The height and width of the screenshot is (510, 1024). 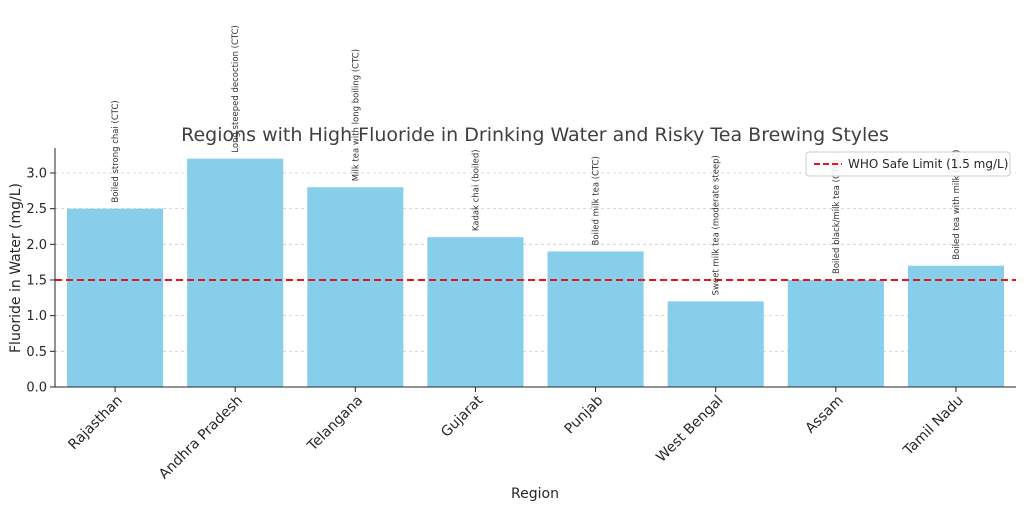 I want to click on y-tick-label: 2.0, so click(x=36, y=245).